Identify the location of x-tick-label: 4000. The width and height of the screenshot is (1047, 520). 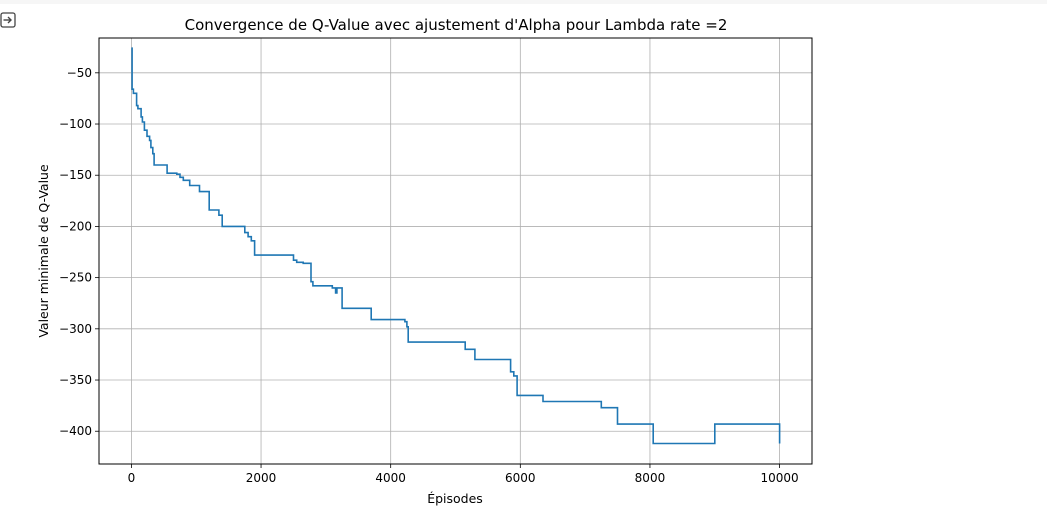
(390, 478).